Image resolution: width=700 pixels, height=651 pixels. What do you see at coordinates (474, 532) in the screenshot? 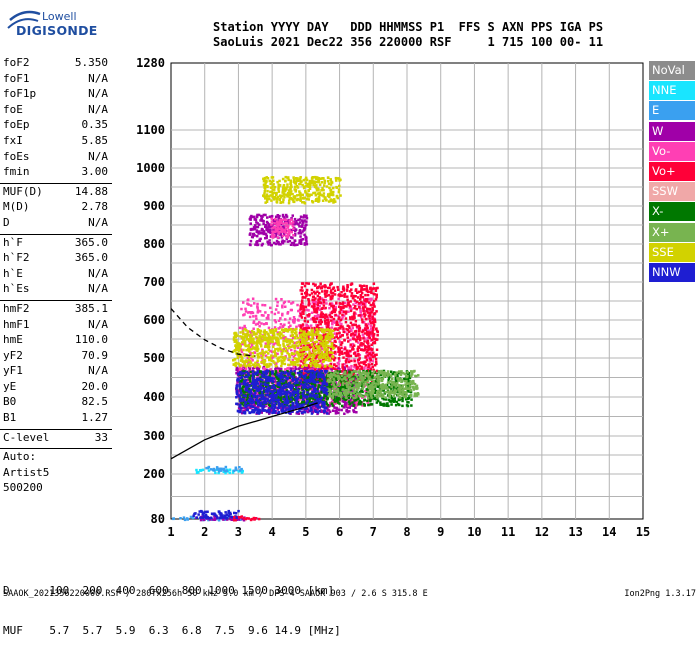
I see `x-tick-label: 10` at bounding box center [474, 532].